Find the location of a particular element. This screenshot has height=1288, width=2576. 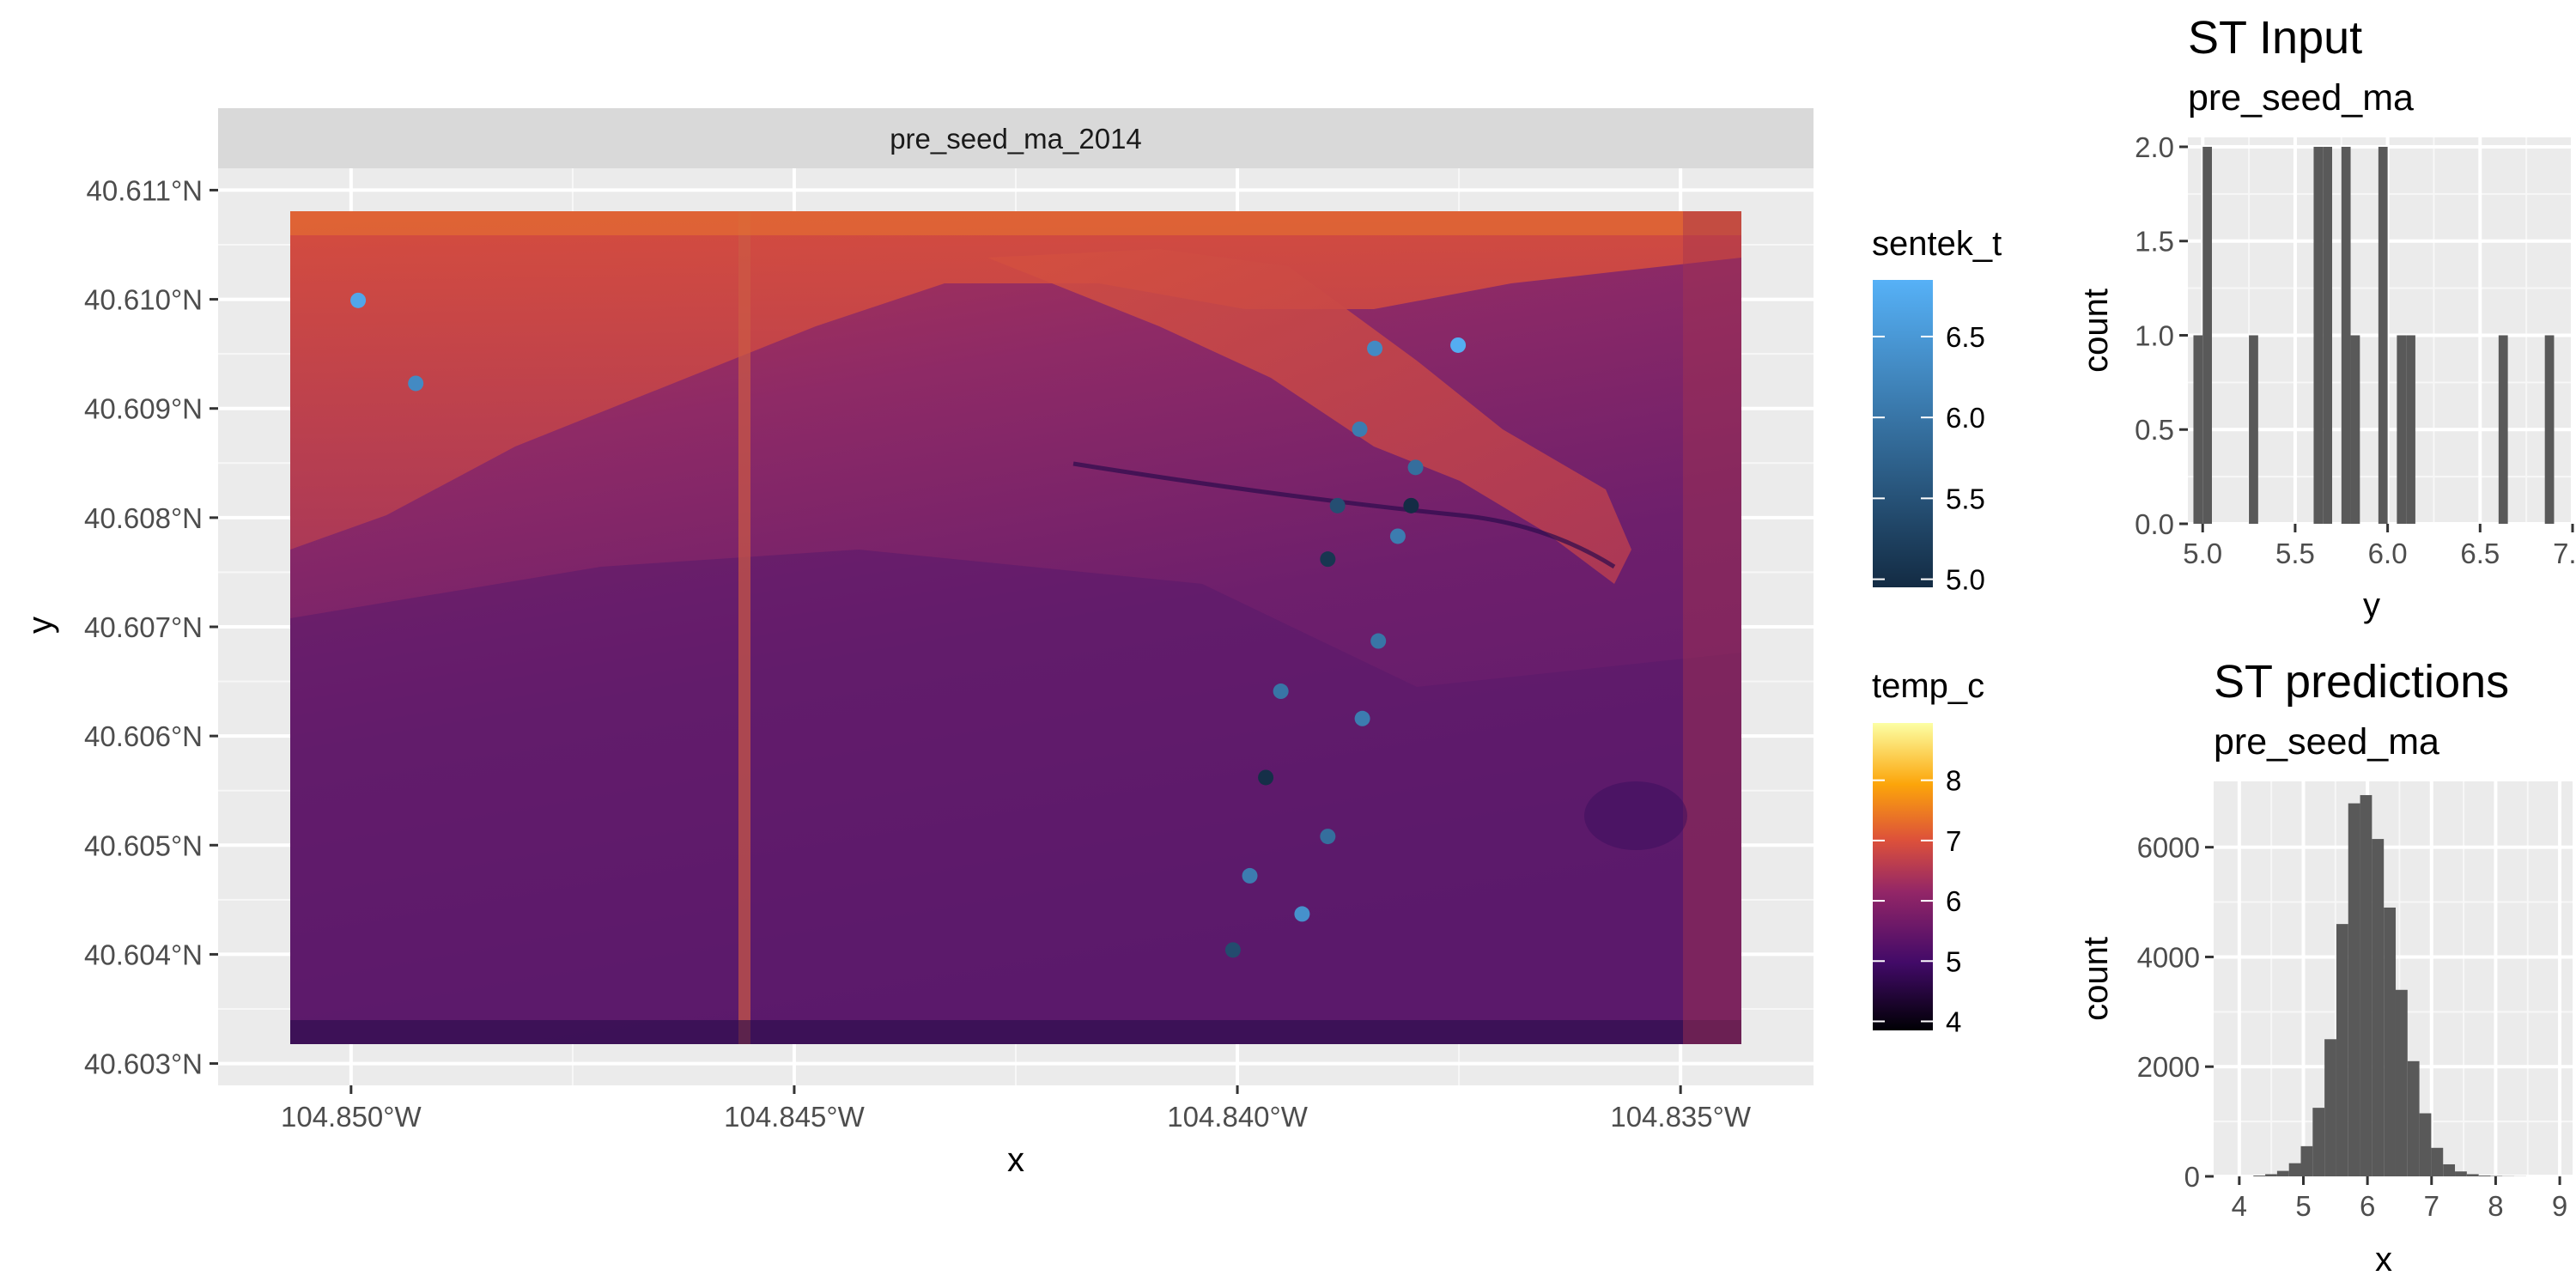

hist-pred-y-axis-title: count is located at coordinates (2096, 979).